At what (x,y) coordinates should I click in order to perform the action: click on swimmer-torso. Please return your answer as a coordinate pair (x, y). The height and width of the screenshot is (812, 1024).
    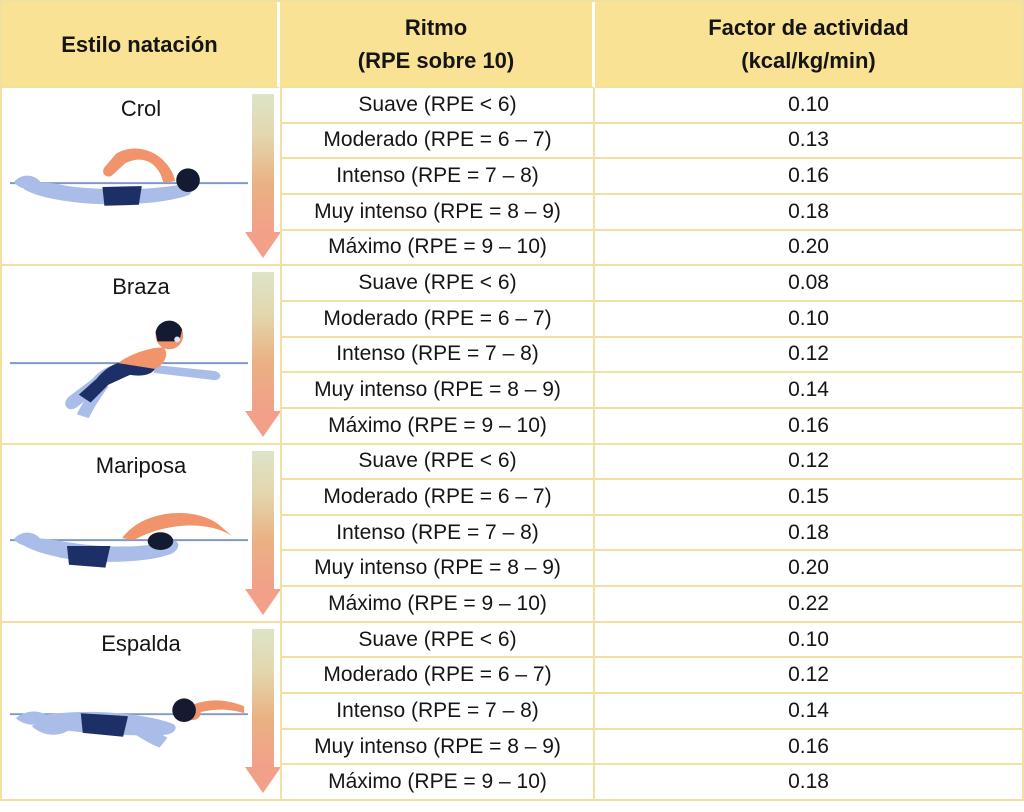
    Looking at the image, I should click on (142, 358).